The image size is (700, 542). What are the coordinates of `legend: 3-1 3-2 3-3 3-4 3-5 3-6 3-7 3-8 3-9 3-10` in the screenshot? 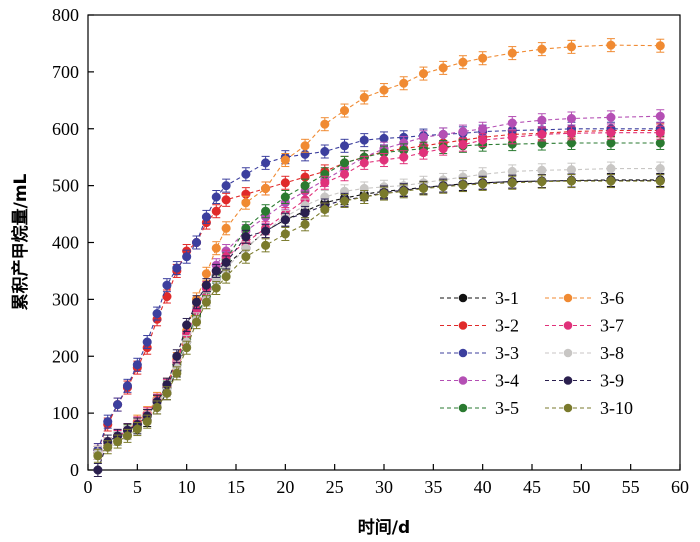 It's located at (536, 353).